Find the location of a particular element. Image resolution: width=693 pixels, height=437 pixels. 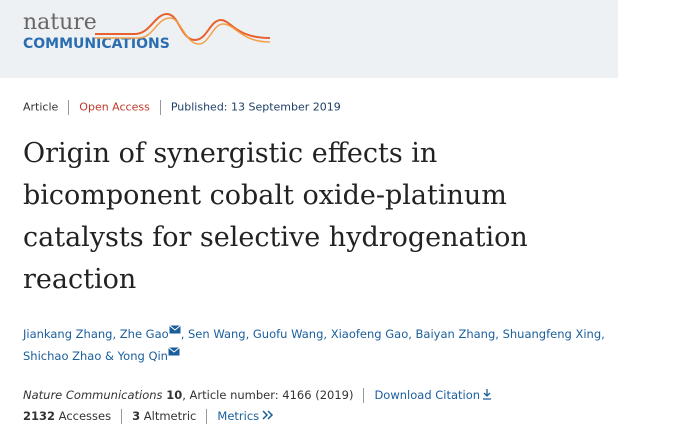

title-line: Origin of synergistic effects in is located at coordinates (230, 153).